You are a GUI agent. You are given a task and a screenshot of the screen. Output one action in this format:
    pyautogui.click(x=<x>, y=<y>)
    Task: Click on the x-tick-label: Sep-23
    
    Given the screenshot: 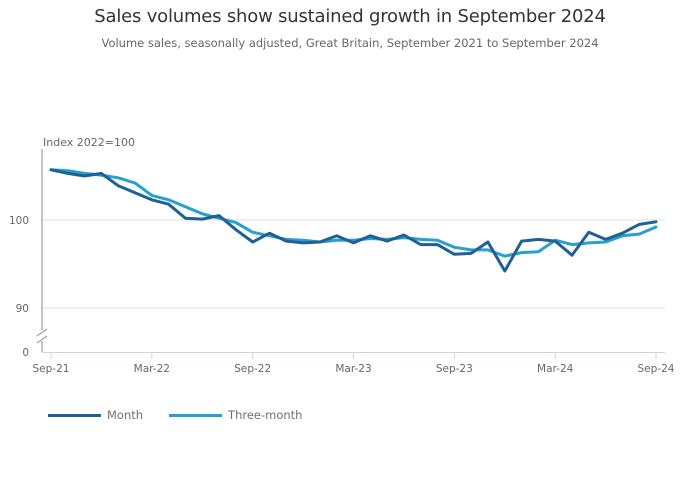 What is the action you would take?
    pyautogui.click(x=454, y=369)
    